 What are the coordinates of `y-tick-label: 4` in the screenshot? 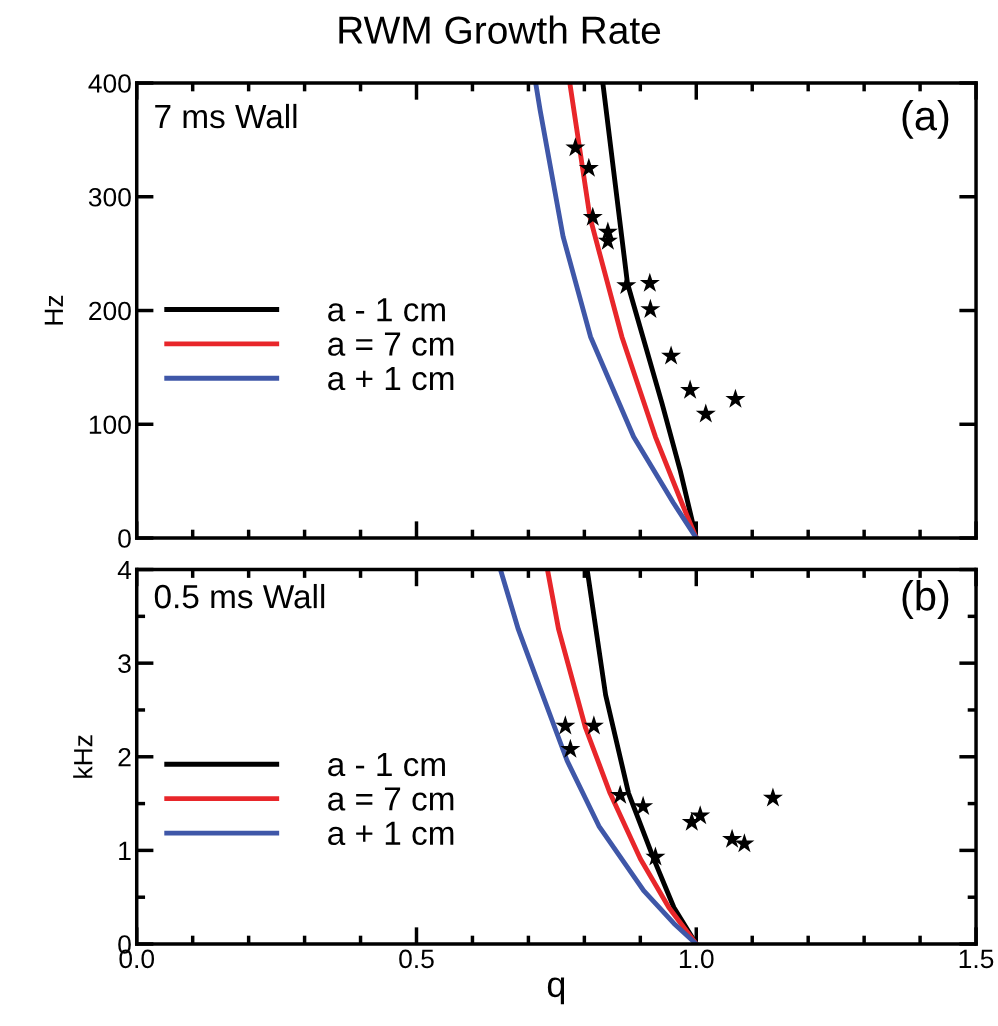 It's located at (124, 570).